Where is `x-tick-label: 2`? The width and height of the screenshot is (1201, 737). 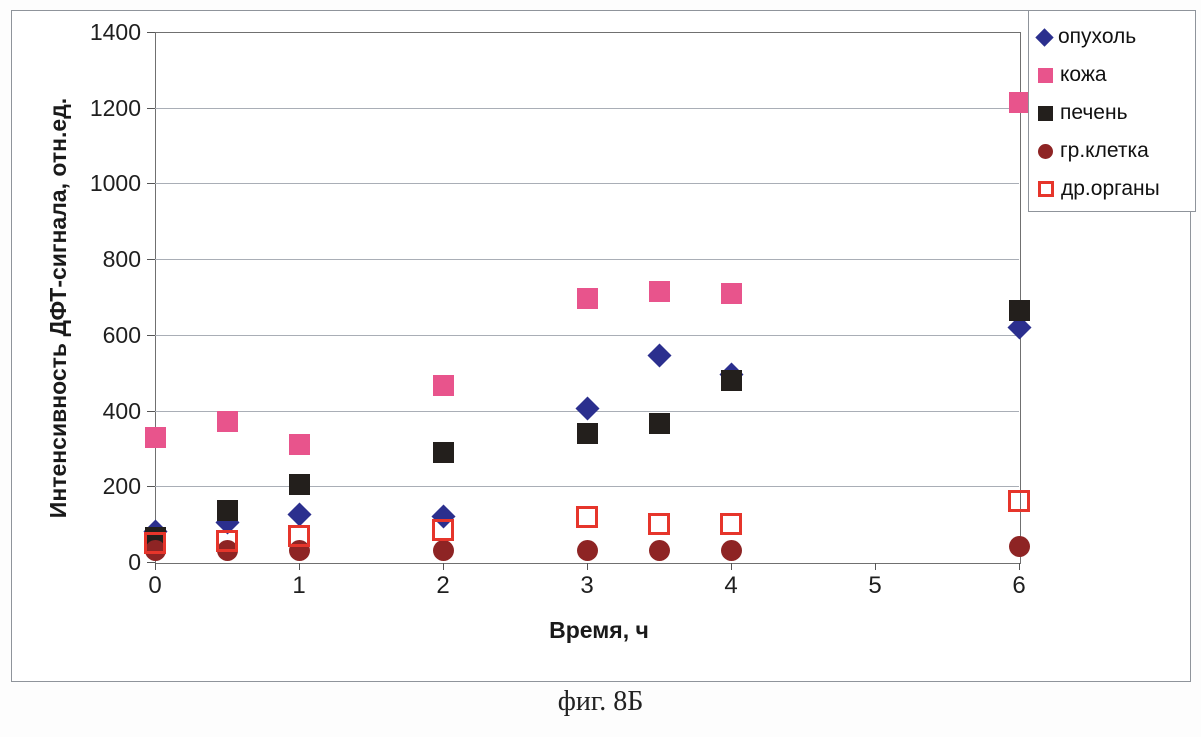 x-tick-label: 2 is located at coordinates (443, 585).